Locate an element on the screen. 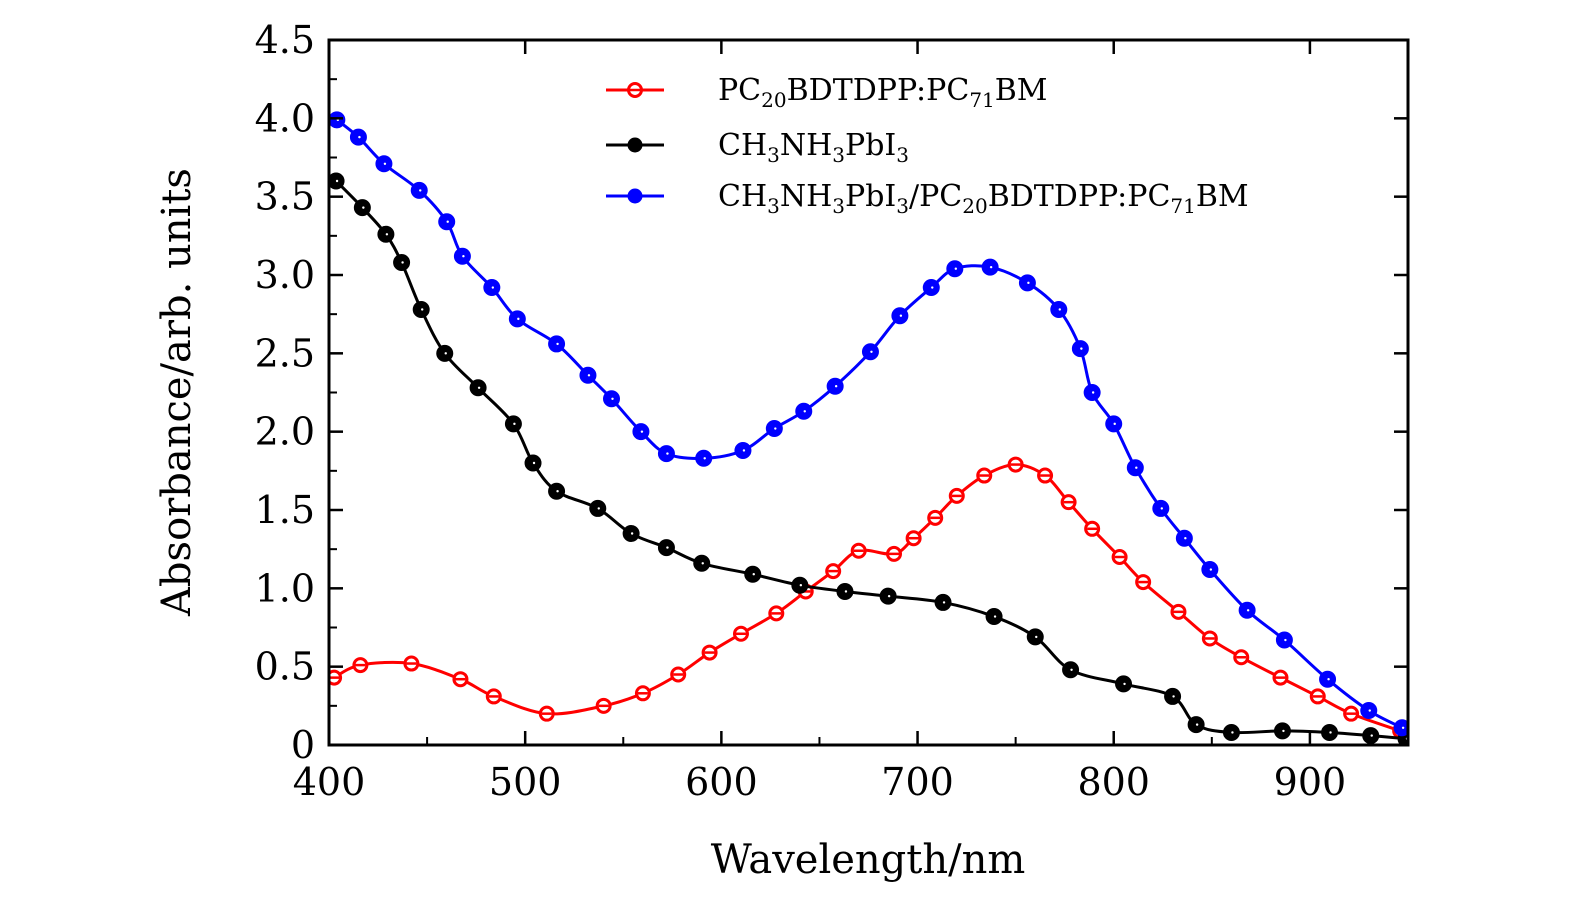 The image size is (1575, 906). y-axis-title: Absorbance/arb. units is located at coordinates (177, 392).